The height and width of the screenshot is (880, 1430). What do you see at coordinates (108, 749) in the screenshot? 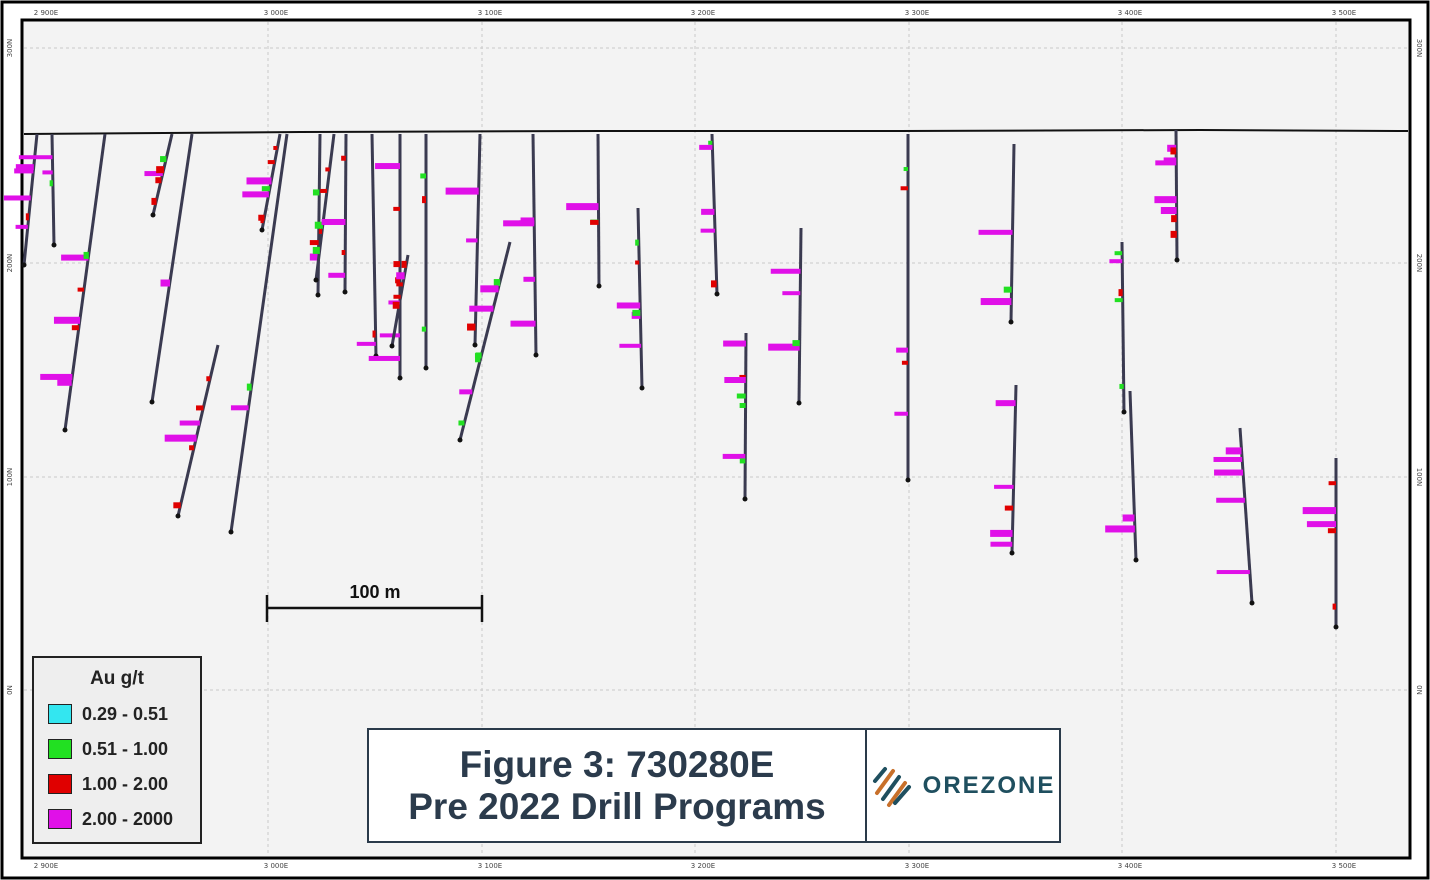
I see `legend-item: 0.51 - 1.00` at bounding box center [108, 749].